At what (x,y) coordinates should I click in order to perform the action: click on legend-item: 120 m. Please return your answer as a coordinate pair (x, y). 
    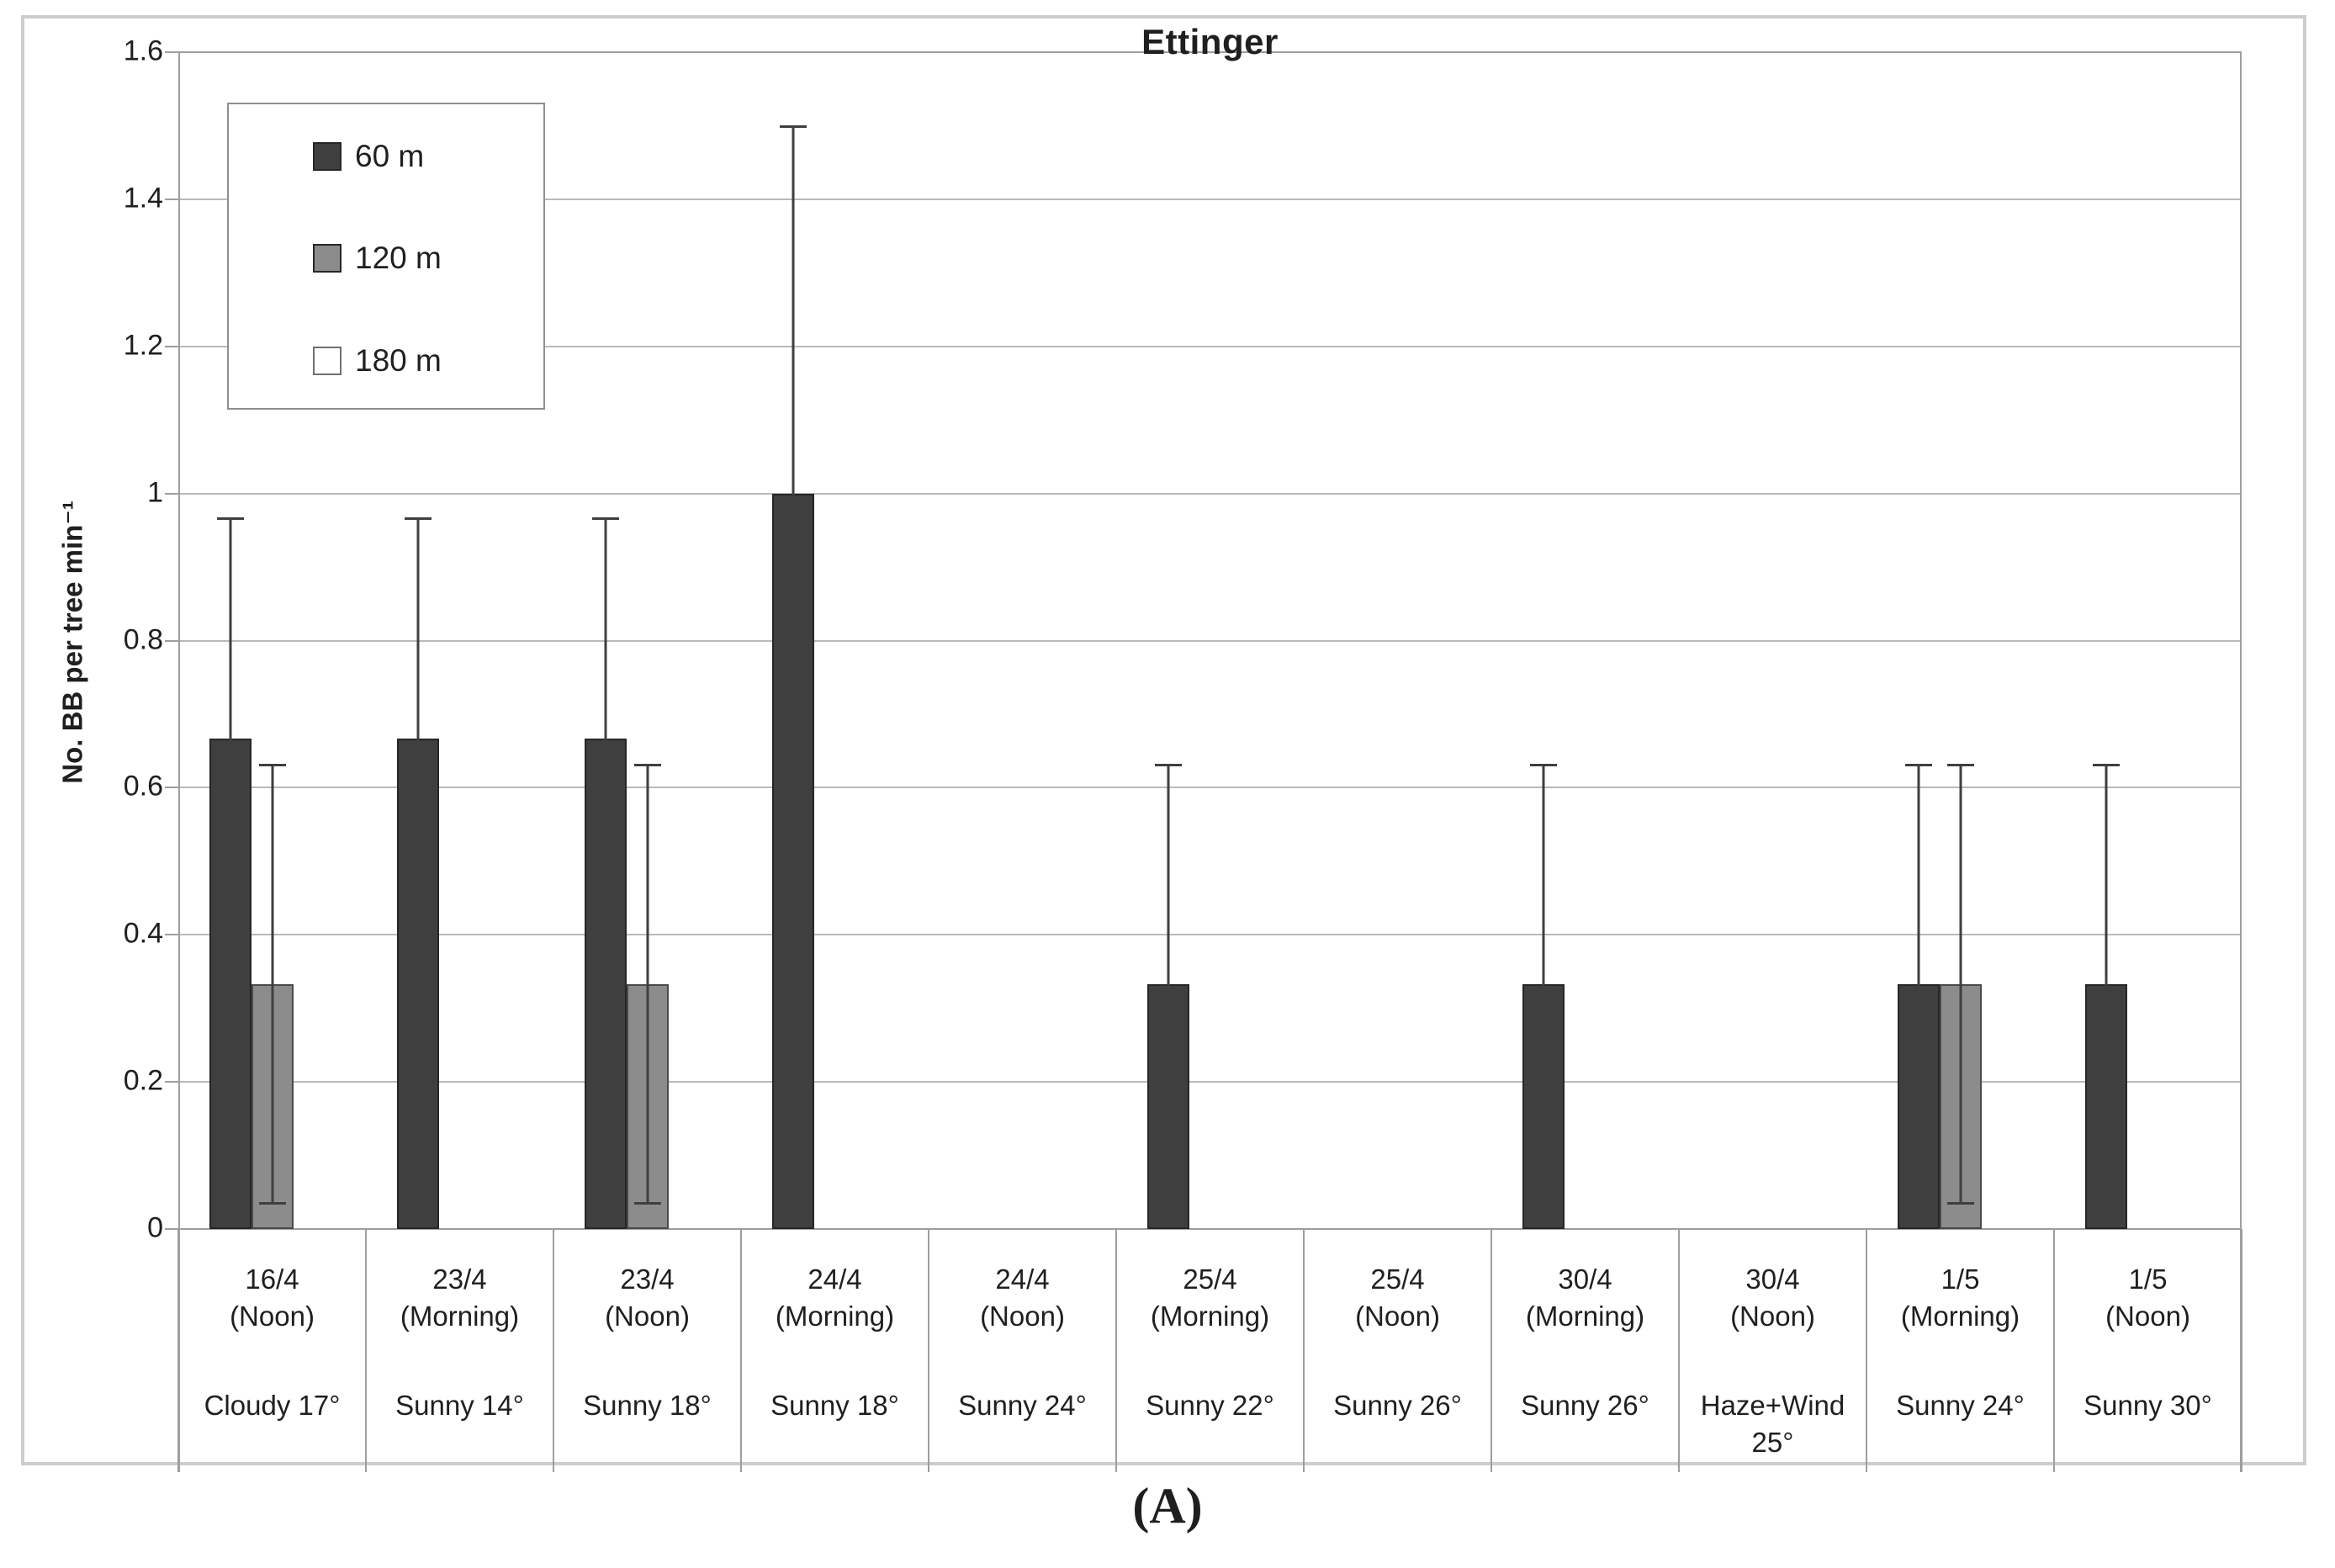
    Looking at the image, I should click on (386, 259).